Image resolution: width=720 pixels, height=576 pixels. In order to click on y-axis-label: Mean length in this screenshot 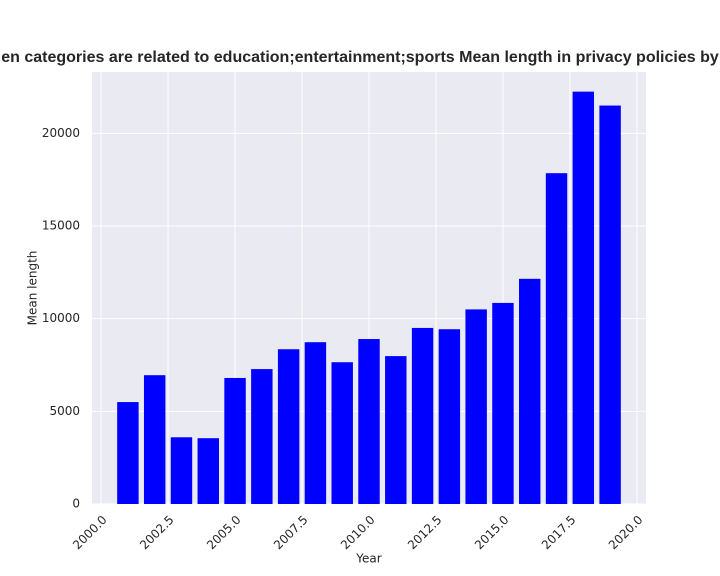, I will do `click(33, 288)`.